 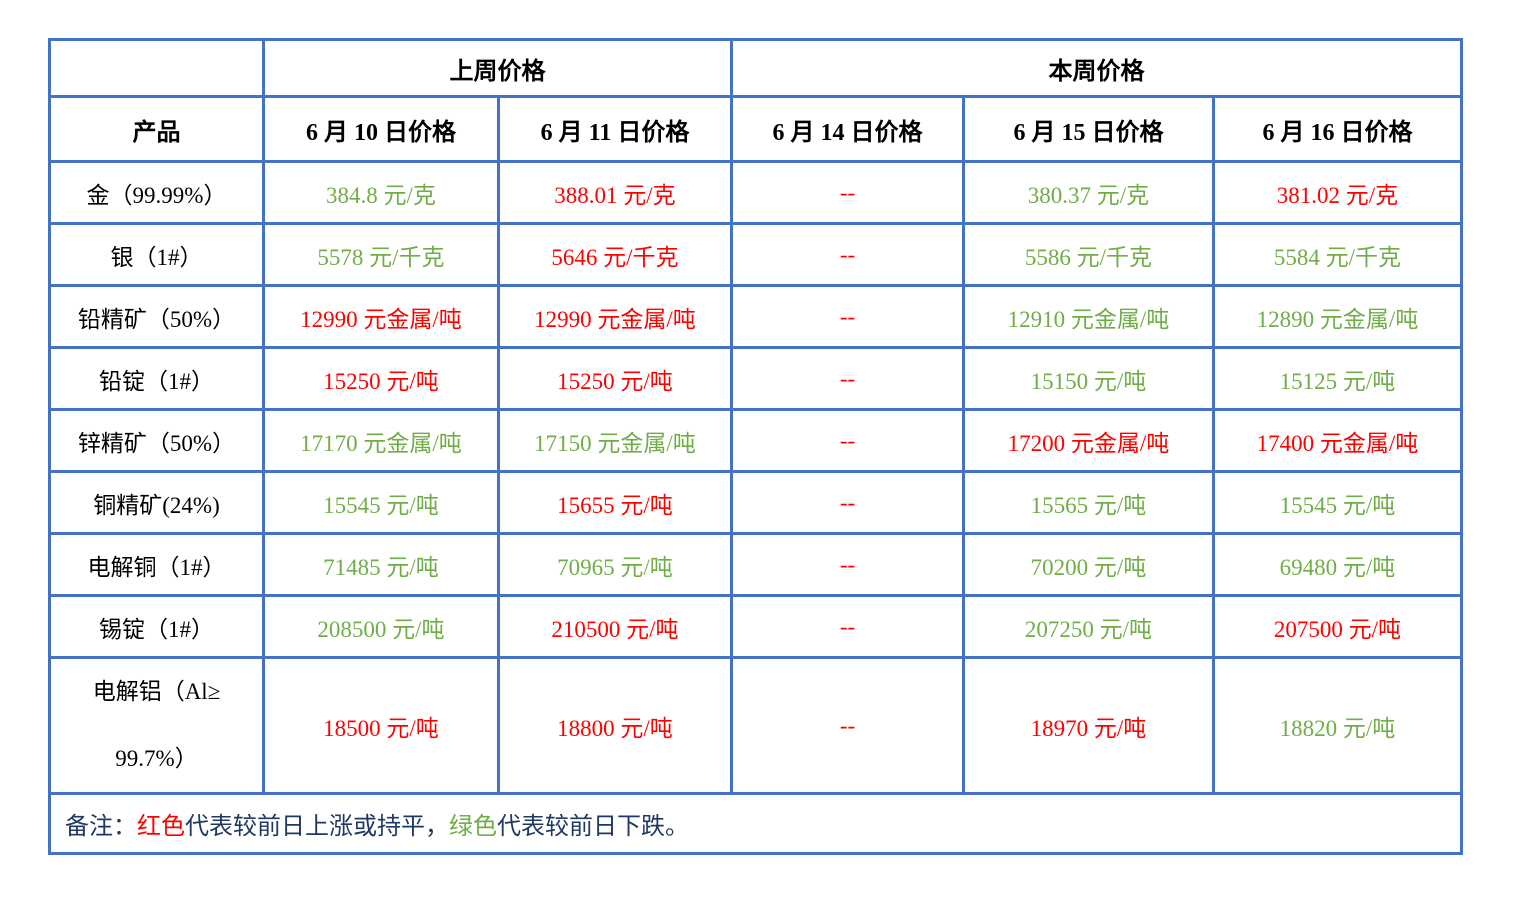 I want to click on price-cell: 69480 元/吨, so click(x=1337, y=564).